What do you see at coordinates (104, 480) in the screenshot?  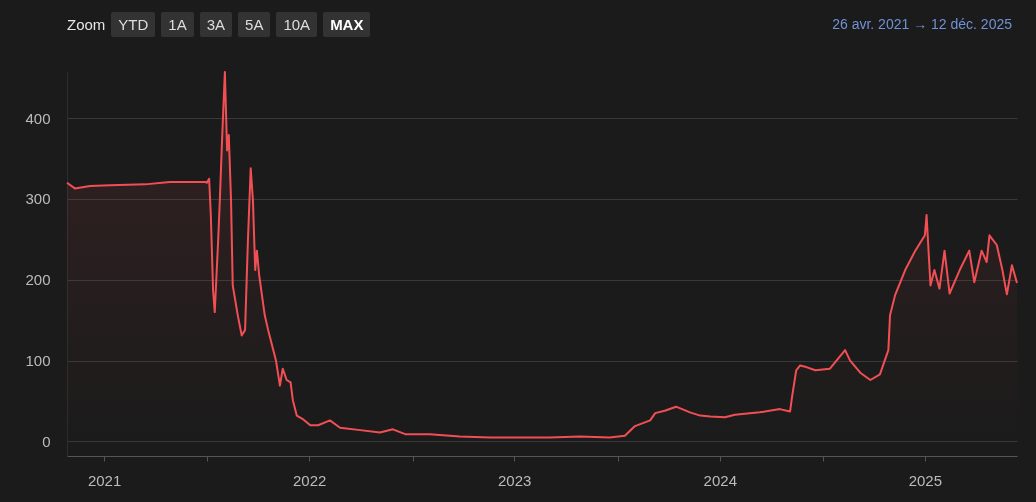 I see `x-tick-label: 2021` at bounding box center [104, 480].